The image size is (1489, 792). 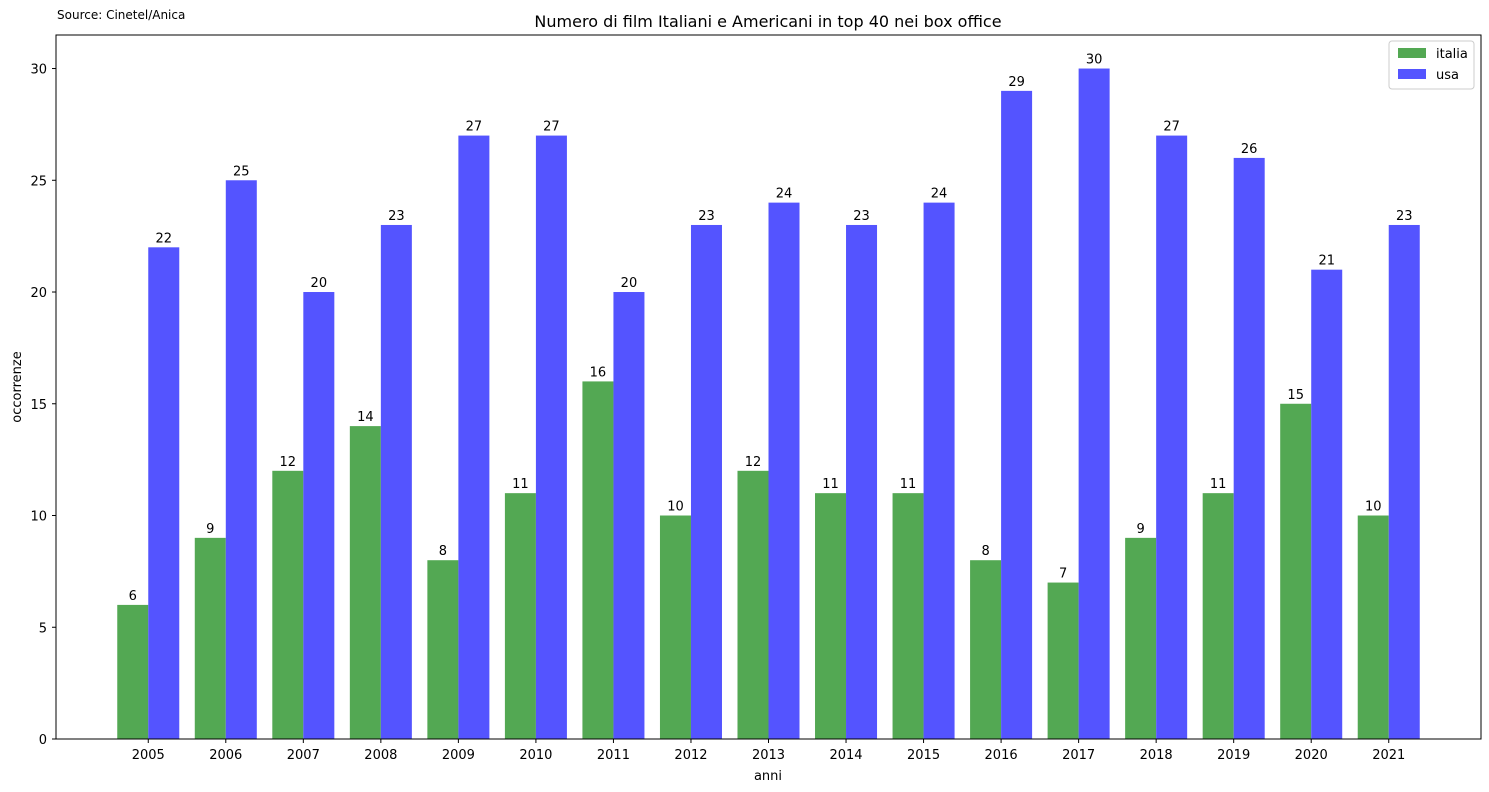 I want to click on bar-usa-2010, so click(x=551, y=437).